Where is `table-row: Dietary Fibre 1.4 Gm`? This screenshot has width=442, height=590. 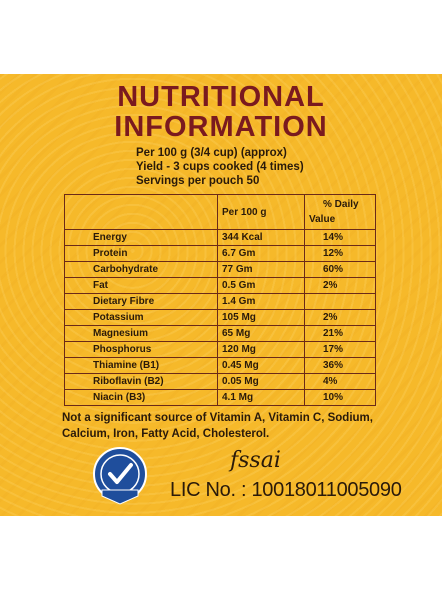 table-row: Dietary Fibre 1.4 Gm is located at coordinates (220, 301).